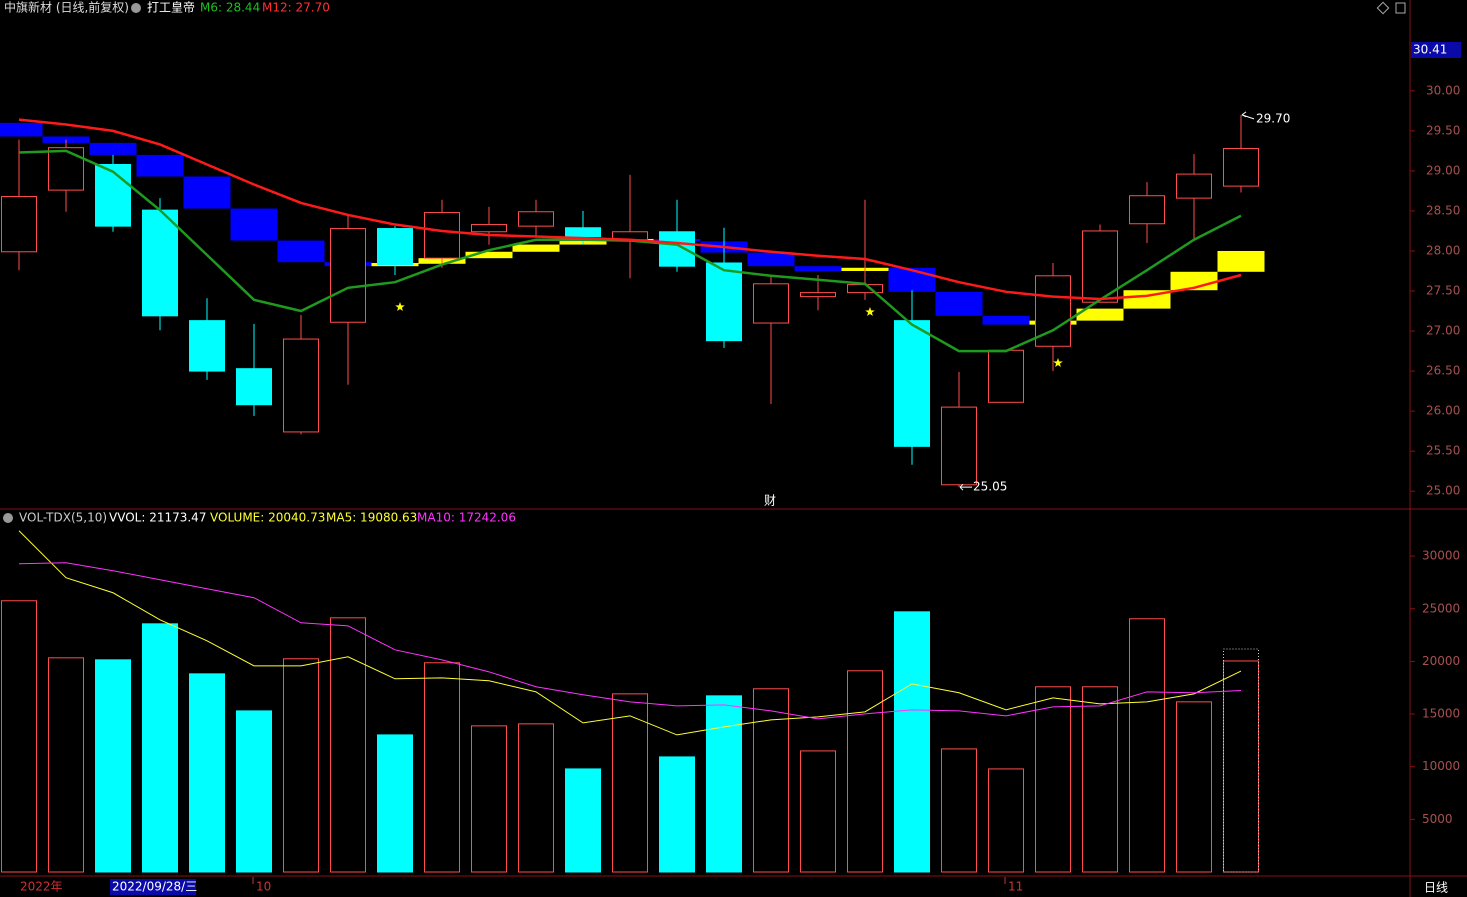 This screenshot has height=897, width=1467. What do you see at coordinates (1443, 170) in the screenshot?
I see `y-tick-label: 29.00` at bounding box center [1443, 170].